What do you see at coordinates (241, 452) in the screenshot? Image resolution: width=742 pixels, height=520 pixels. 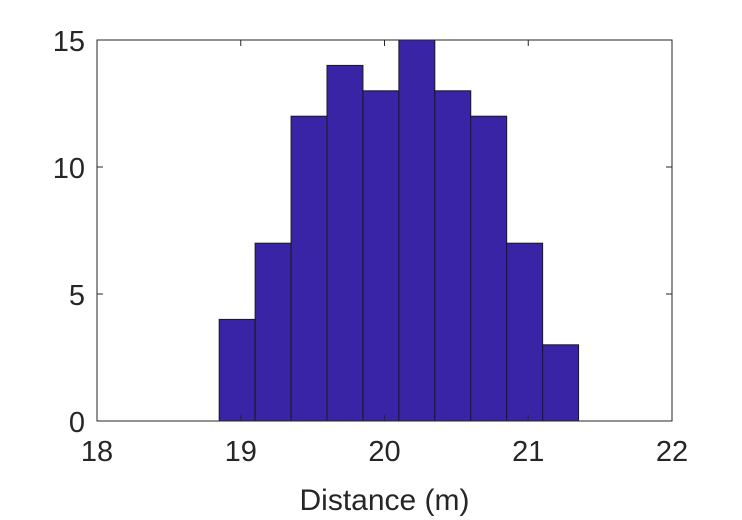 I see `x-tick-label: 19` at bounding box center [241, 452].